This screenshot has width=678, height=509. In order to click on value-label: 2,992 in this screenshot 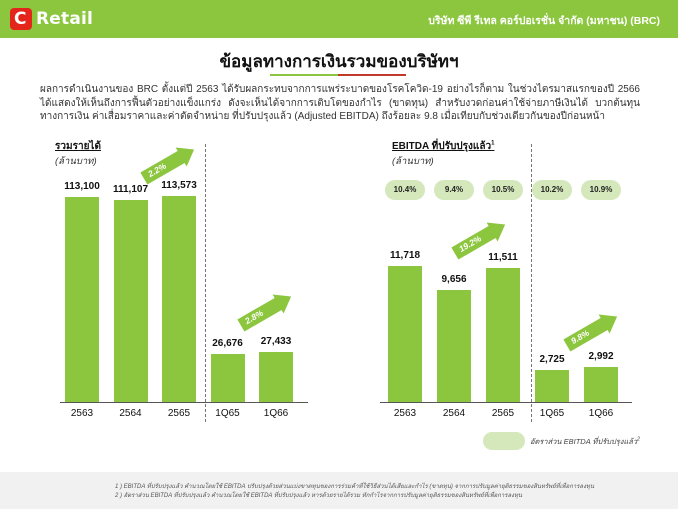, I will do `click(601, 357)`.